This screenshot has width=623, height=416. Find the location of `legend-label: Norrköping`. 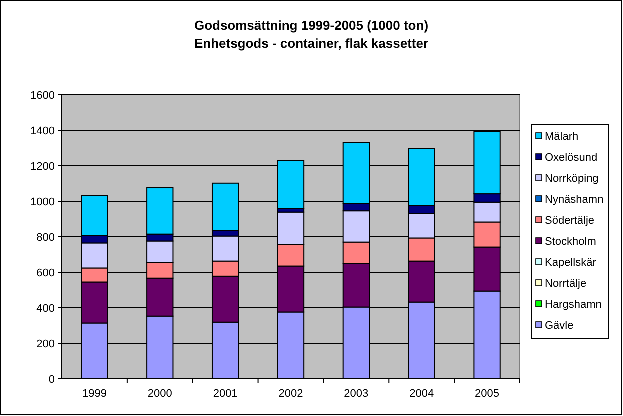

legend-label: Norrköping is located at coordinates (572, 179).